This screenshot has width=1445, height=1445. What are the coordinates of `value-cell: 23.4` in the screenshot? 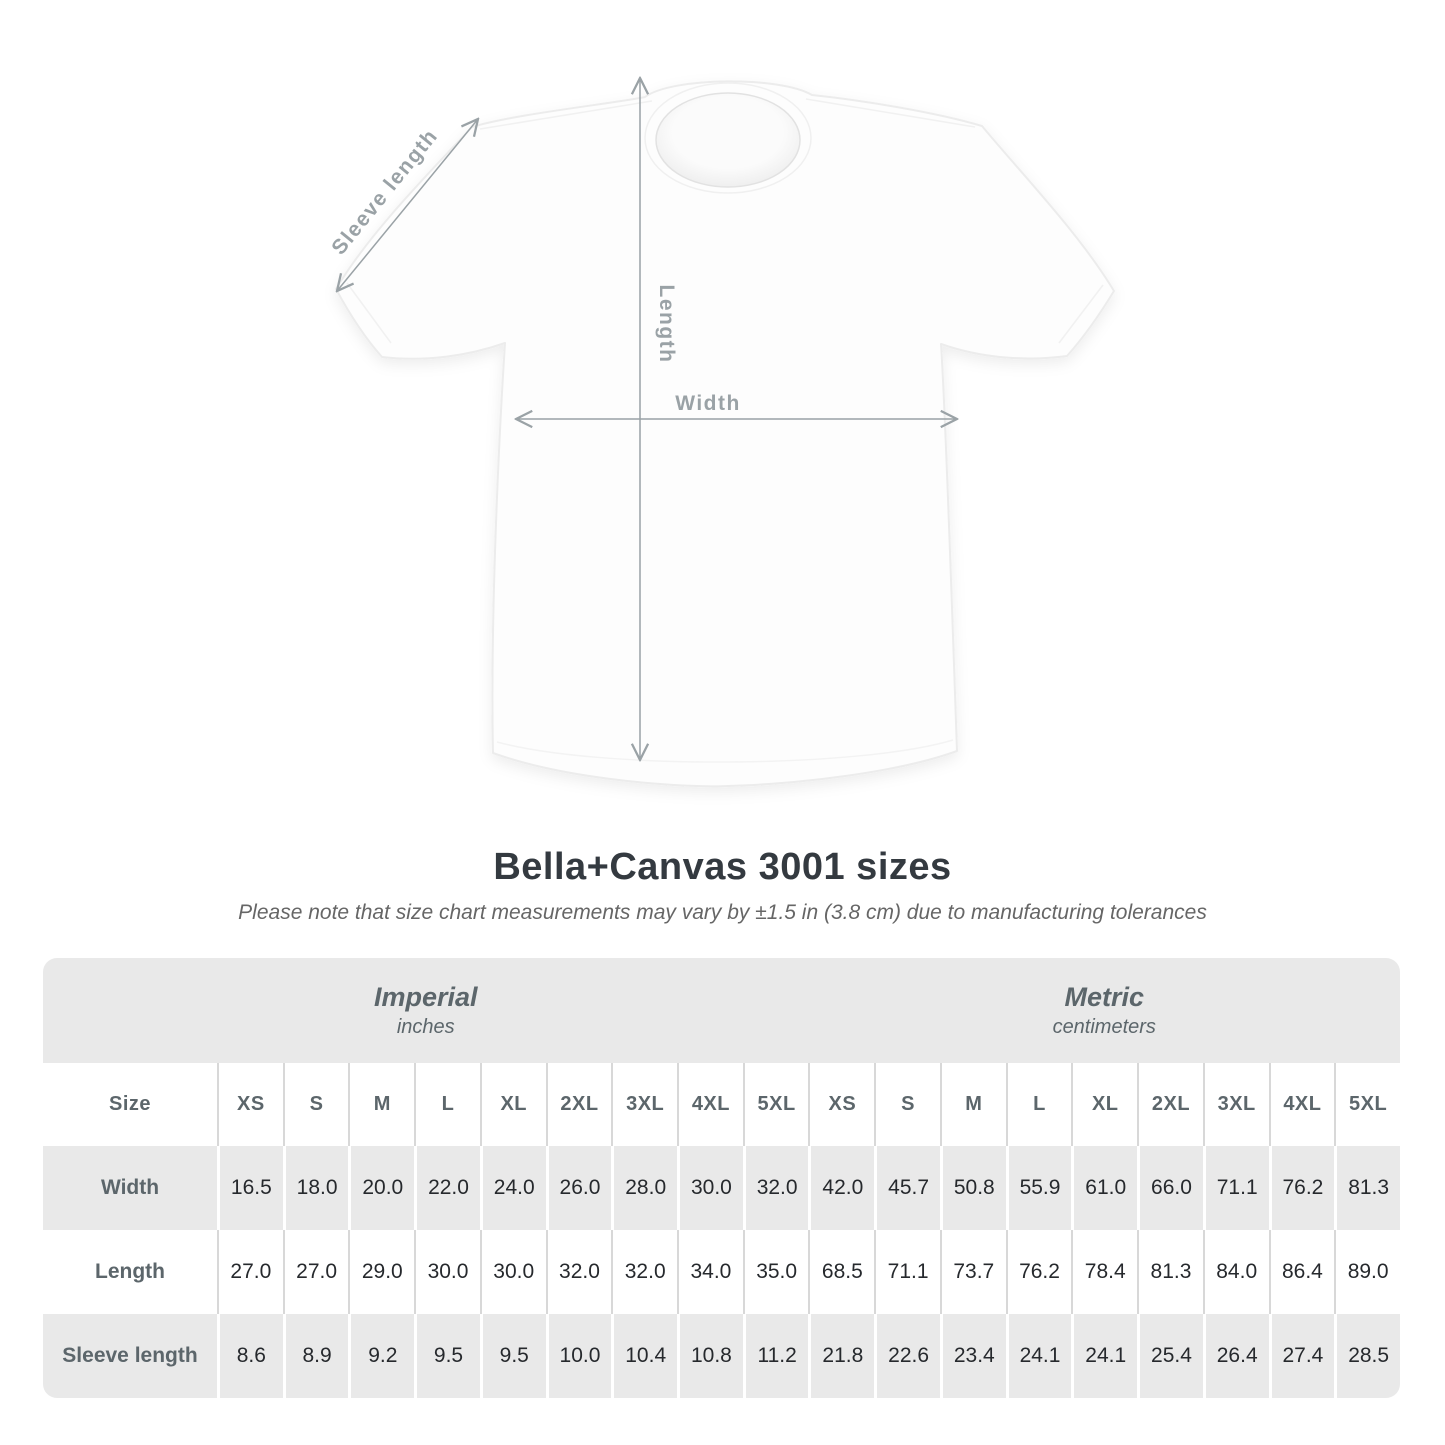 It's located at (972, 1356).